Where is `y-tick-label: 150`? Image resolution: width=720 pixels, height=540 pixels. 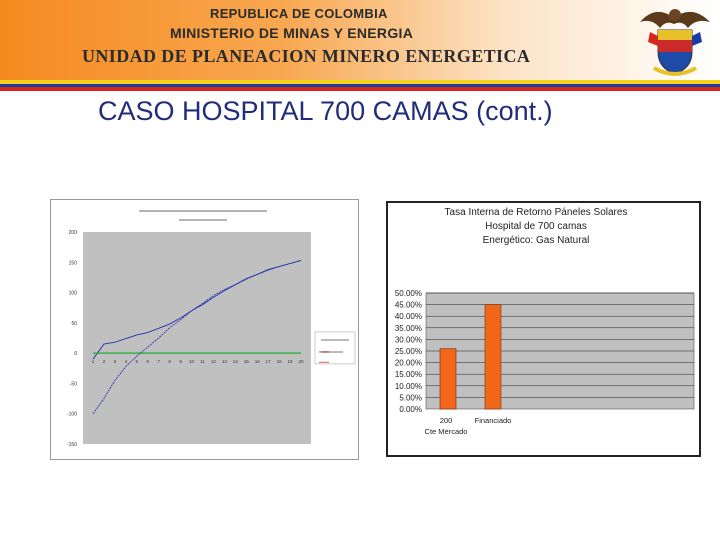
y-tick-label: 150 is located at coordinates (73, 263).